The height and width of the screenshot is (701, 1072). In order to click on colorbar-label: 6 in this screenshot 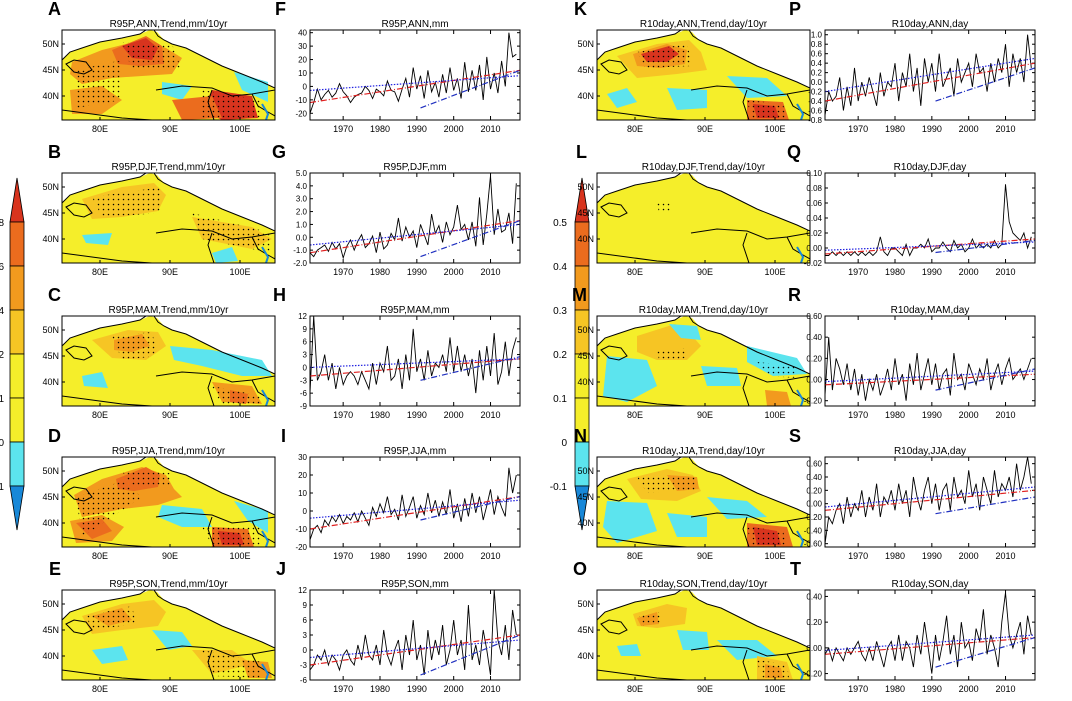, I will do `click(2, 267)`.